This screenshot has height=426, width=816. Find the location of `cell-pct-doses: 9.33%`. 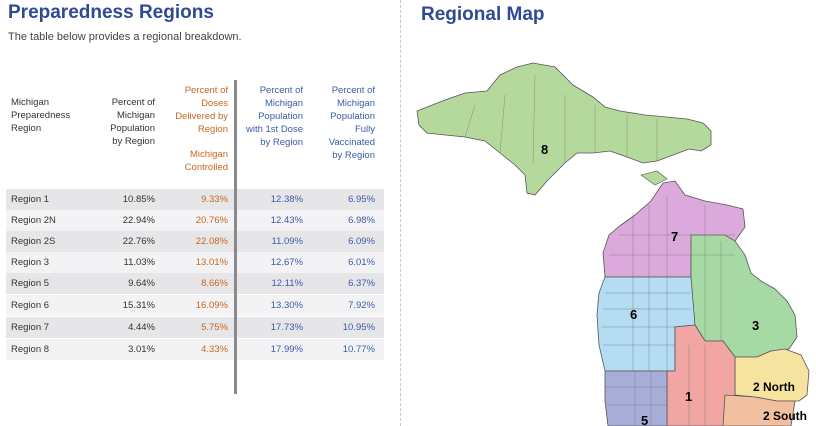

cell-pct-doses: 9.33% is located at coordinates (214, 199).